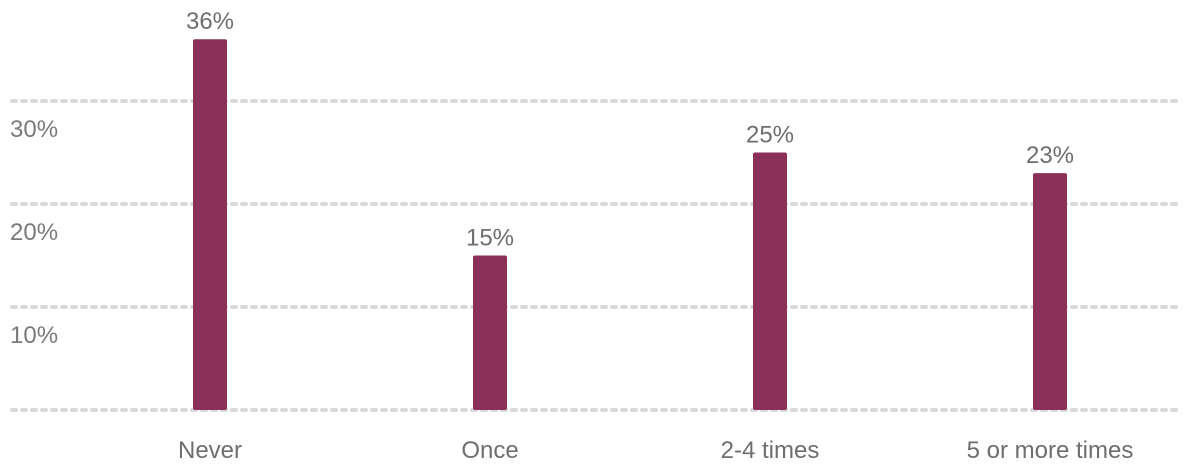  Describe the element at coordinates (655, 450) in the screenshot. I see `x-axis-category-labels: Never Once 2-4 times 5 or more times` at that location.